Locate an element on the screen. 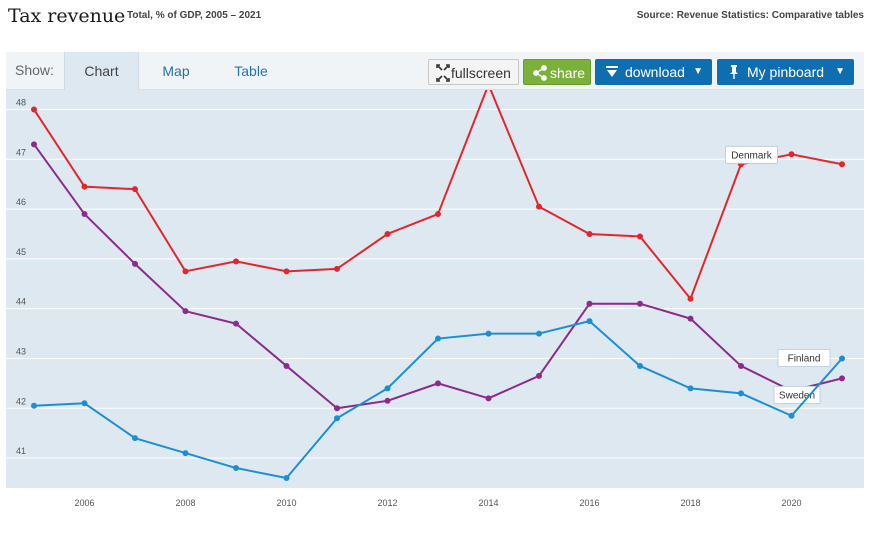  x-tick-label: 2014 is located at coordinates (488, 503).